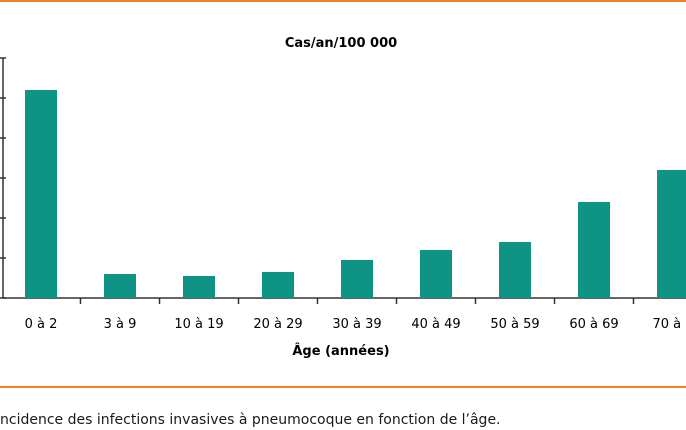 The height and width of the screenshot is (430, 686). Describe the element at coordinates (514, 324) in the screenshot. I see `x-tick-label: 50 à 59` at that location.